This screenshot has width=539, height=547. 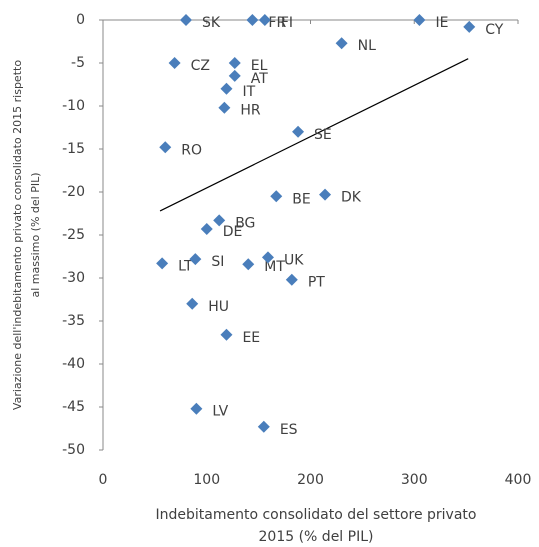 What do you see at coordinates (245, 223) in the screenshot?
I see `point-label: BG` at bounding box center [245, 223].